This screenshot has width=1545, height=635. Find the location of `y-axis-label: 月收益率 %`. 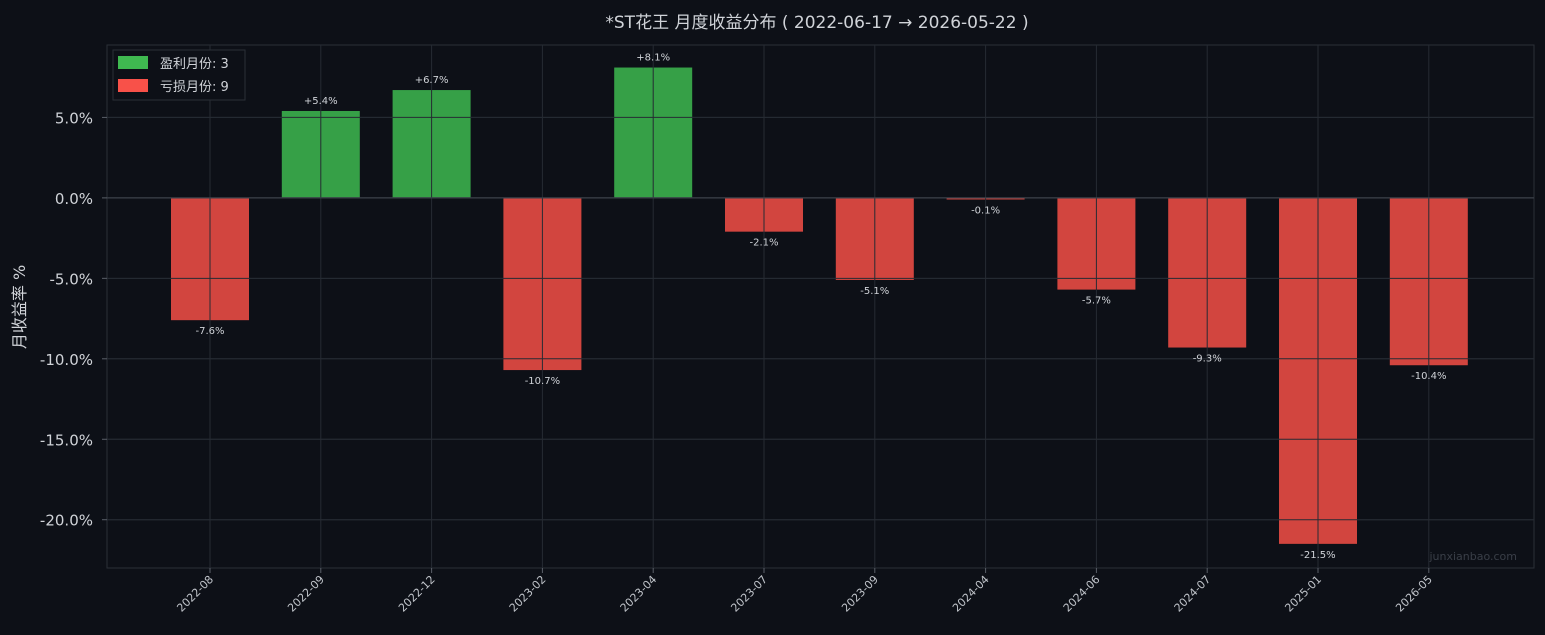

y-axis-label: 月收益率 % is located at coordinates (19, 307).